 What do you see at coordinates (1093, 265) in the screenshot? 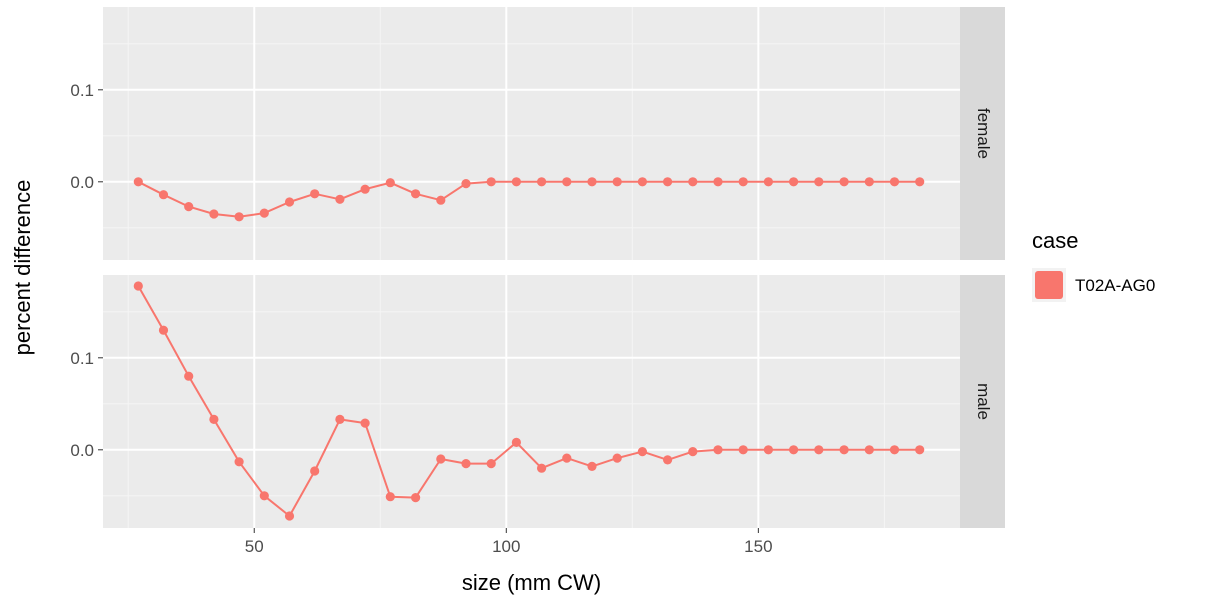
I see `legend: case T02A-AG0` at bounding box center [1093, 265].